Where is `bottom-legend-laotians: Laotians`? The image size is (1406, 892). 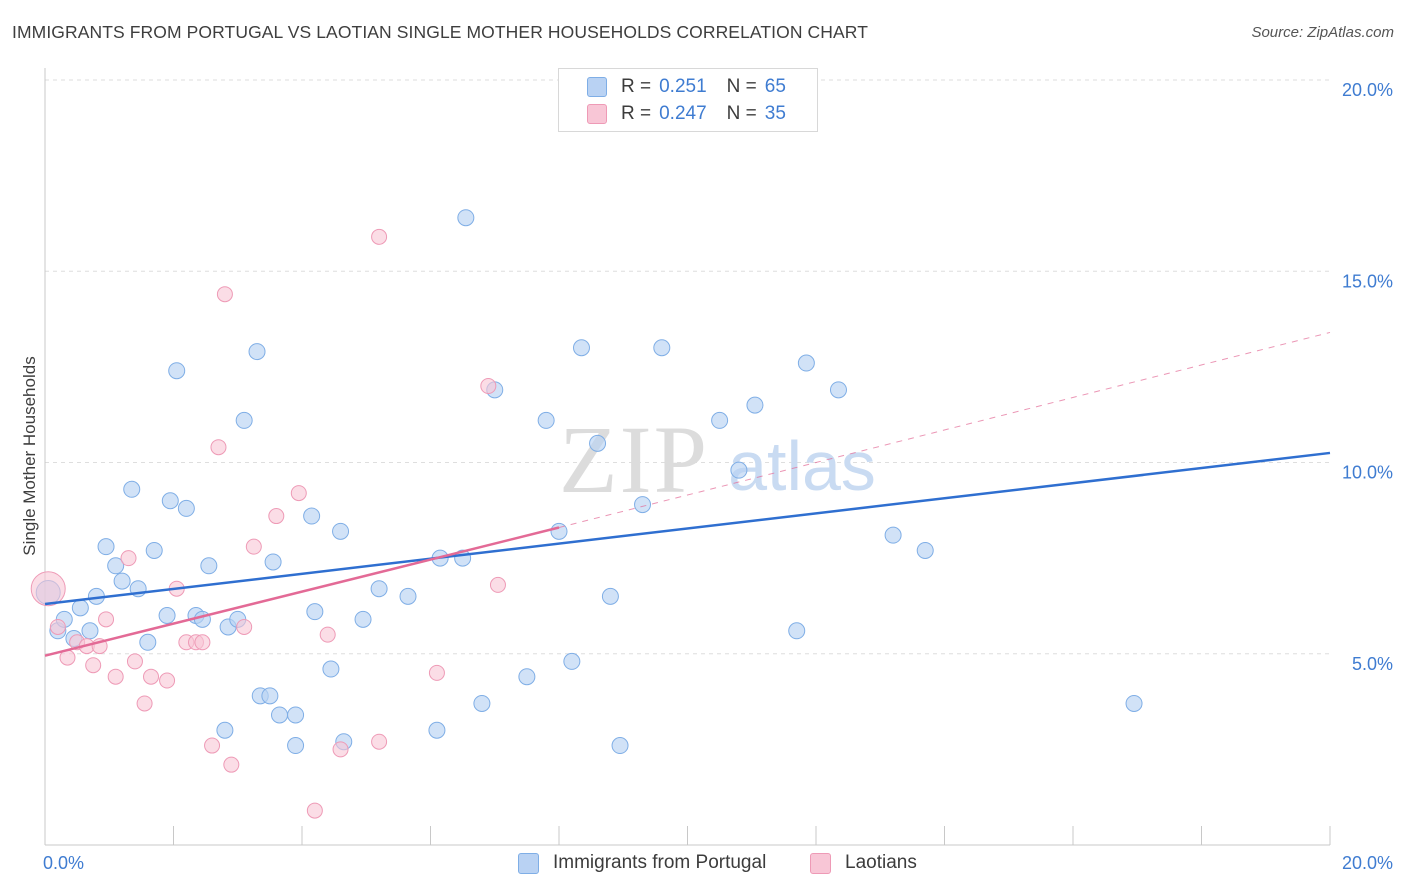
bottom-legend-laotians: Laotians is located at coordinates (863, 863).